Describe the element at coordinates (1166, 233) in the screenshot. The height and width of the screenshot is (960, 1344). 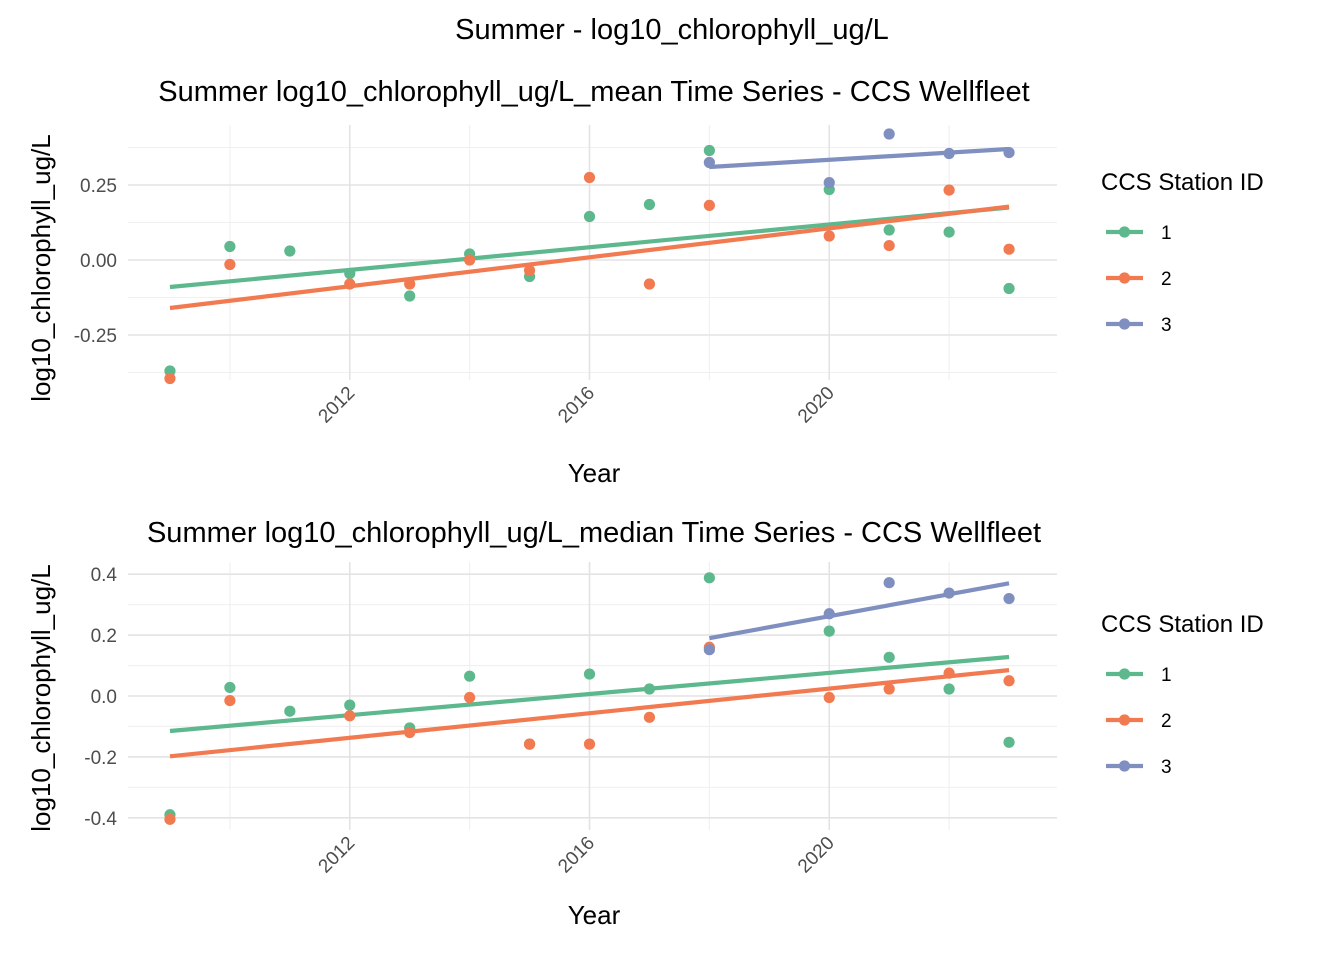
I see `mean-legend-label-1: 1` at that location.